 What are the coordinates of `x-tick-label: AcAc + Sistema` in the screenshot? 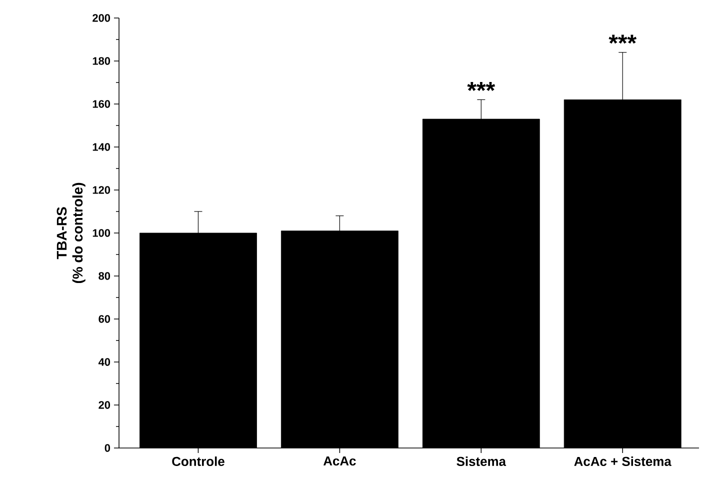 It's located at (623, 461).